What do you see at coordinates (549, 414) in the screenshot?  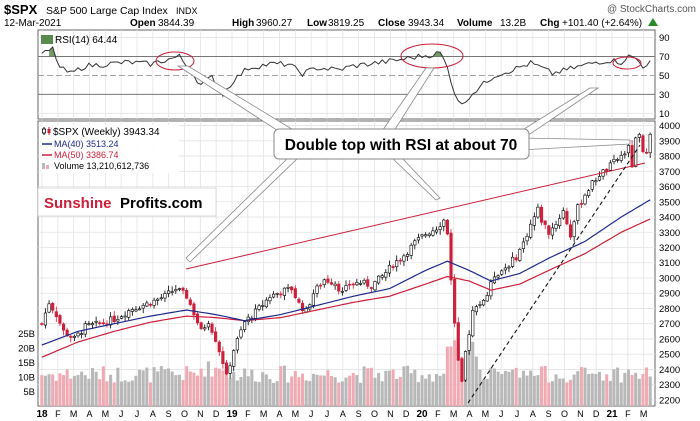 I see `x-tick-label: S` at bounding box center [549, 414].